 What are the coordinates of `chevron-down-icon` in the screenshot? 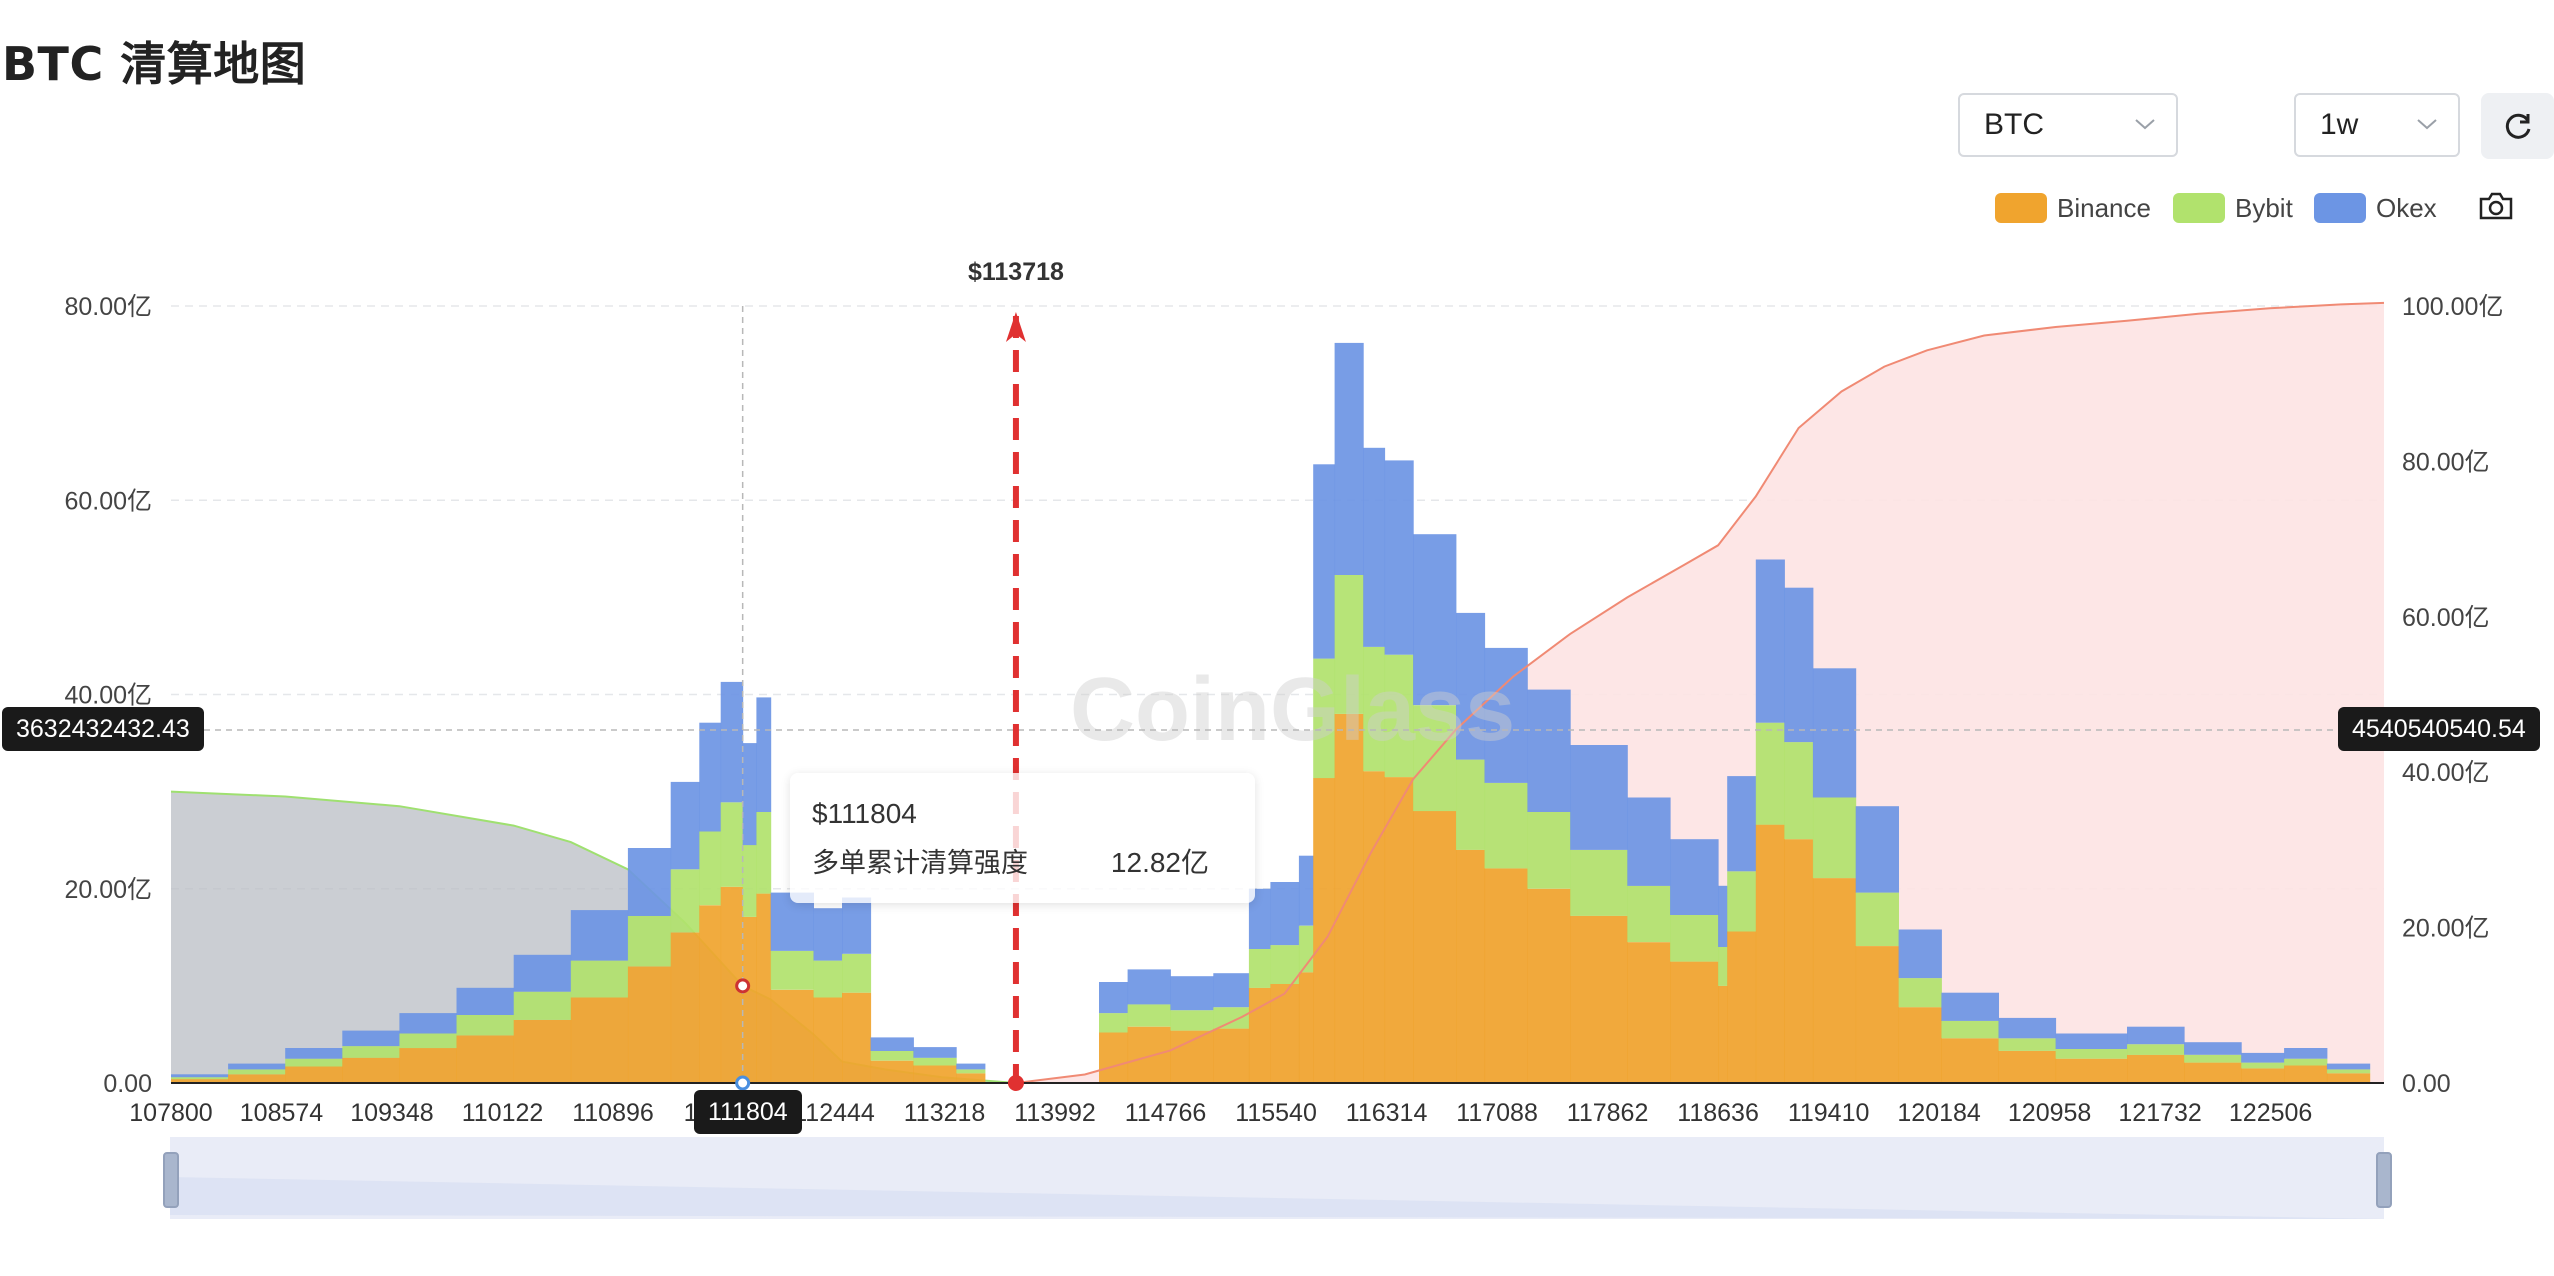 It's located at (2145, 124).